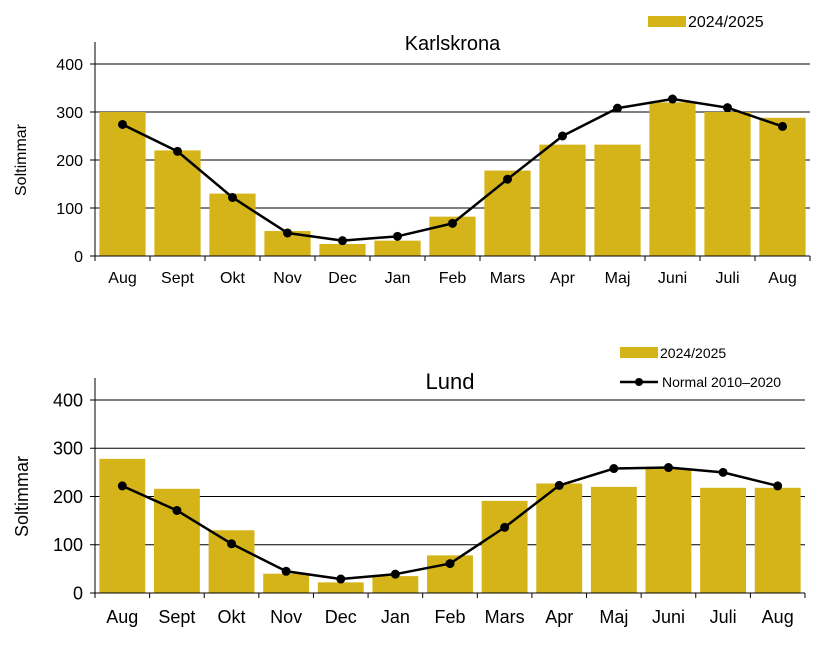 Image resolution: width=816 pixels, height=645 pixels. I want to click on legend-item: Normal 2010–2020, so click(700, 382).